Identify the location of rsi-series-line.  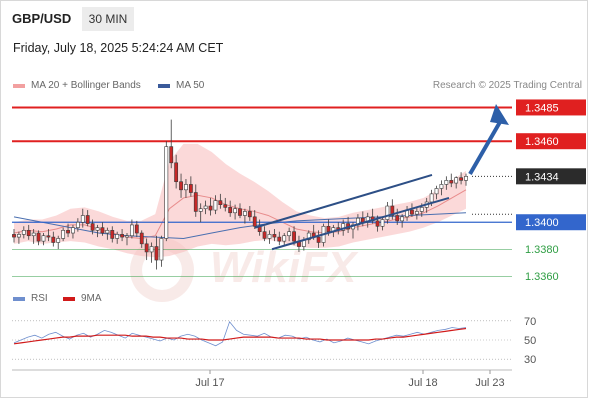
(240, 336).